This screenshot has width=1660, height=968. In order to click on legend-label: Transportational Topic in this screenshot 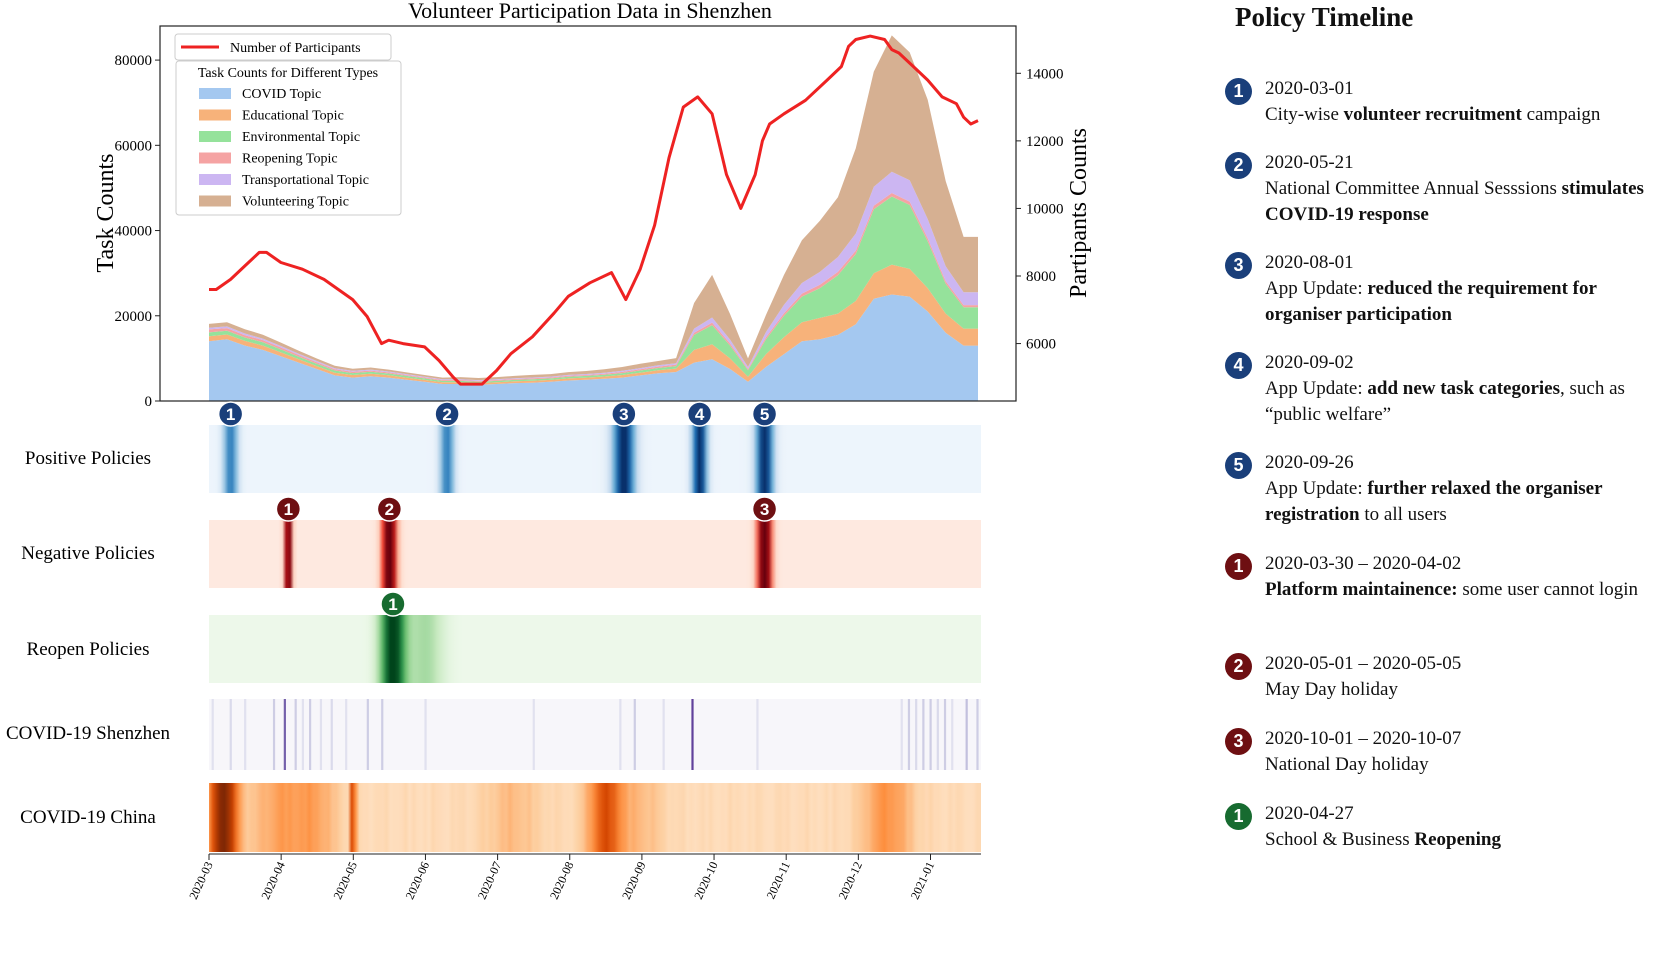, I will do `click(305, 180)`.